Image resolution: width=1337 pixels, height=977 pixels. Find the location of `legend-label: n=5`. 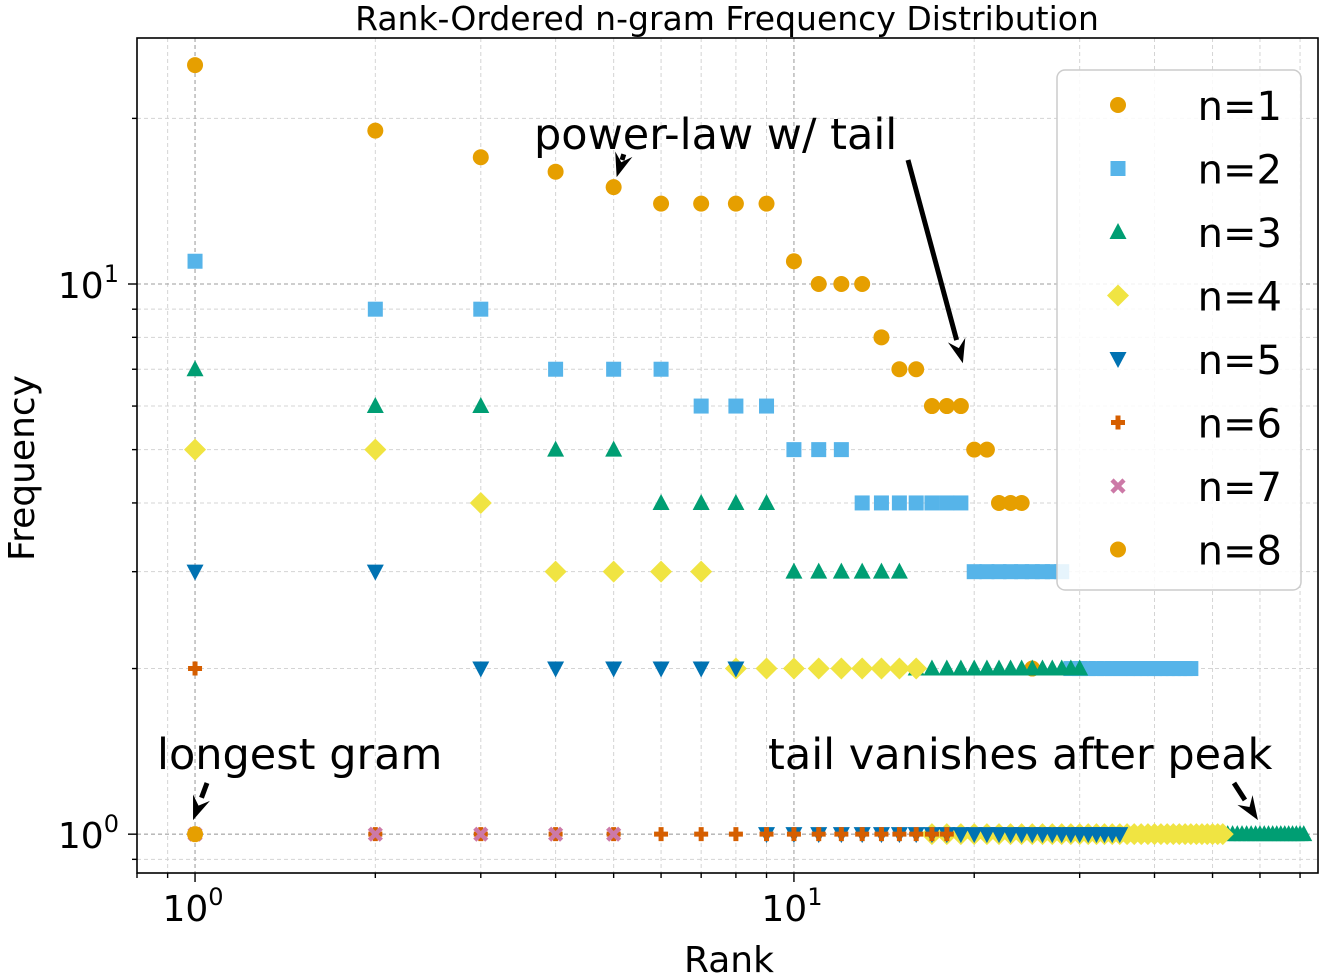

legend-label: n=5 is located at coordinates (1240, 361).